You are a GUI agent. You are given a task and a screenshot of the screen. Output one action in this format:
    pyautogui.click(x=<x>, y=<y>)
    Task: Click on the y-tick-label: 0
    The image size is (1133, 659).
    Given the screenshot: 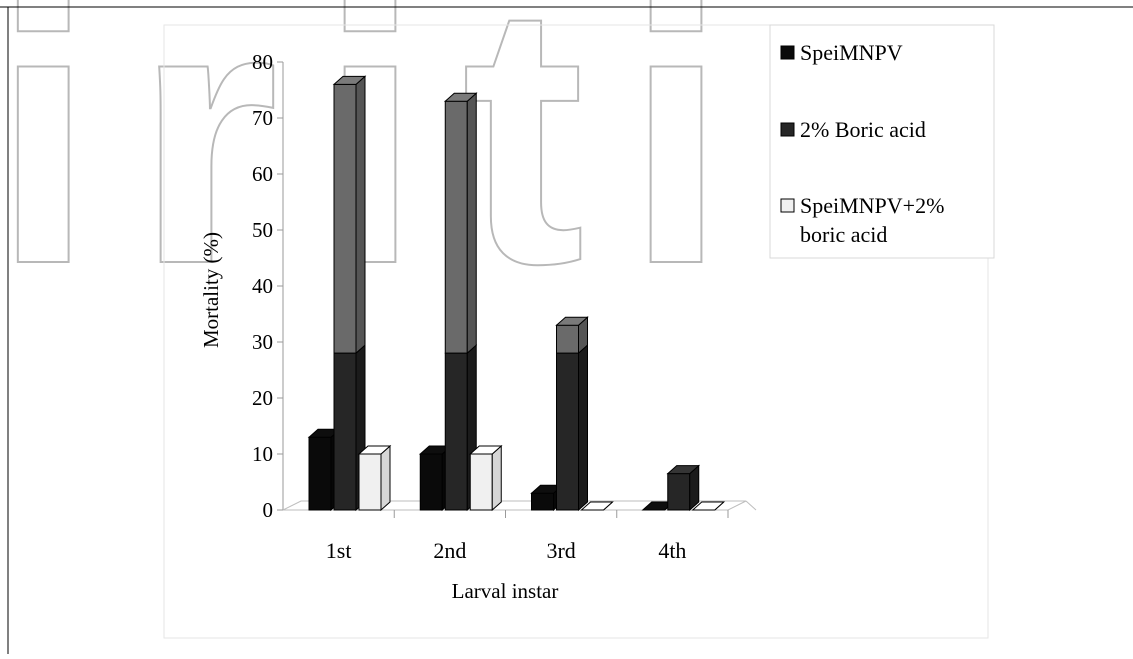 What is the action you would take?
    pyautogui.click(x=268, y=510)
    